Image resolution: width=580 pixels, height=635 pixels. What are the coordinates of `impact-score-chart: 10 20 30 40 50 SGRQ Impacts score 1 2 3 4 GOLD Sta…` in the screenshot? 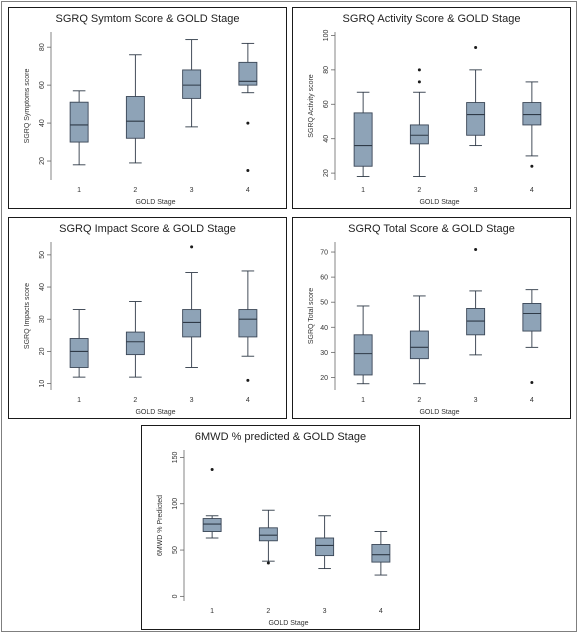 It's located at (141, 329).